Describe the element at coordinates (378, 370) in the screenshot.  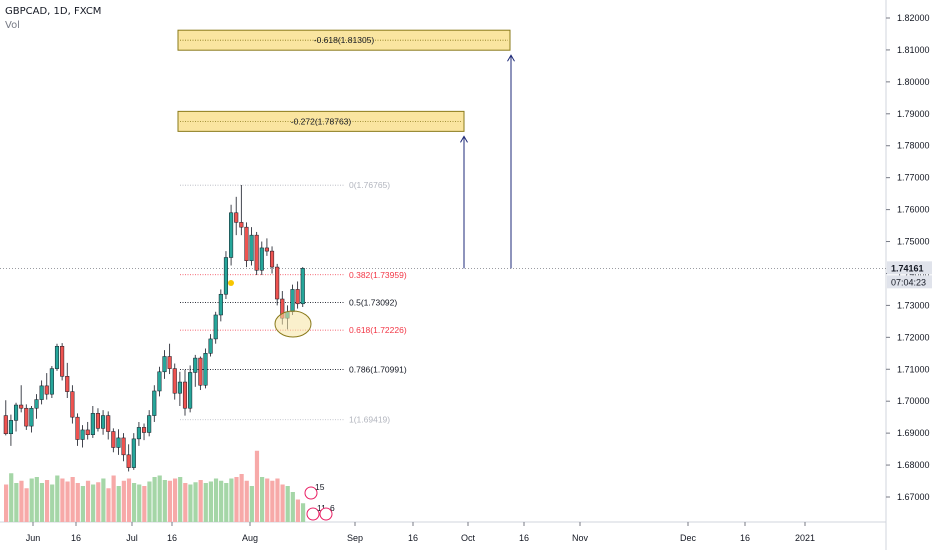
I see `fib-level-label: 0.786(1.70991)` at that location.